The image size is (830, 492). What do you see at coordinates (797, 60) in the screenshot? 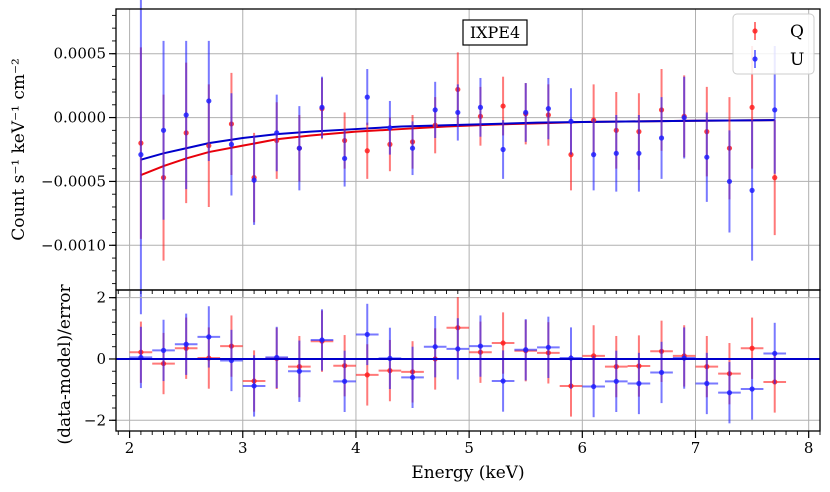
I see `legend-label-u: U` at bounding box center [797, 60].